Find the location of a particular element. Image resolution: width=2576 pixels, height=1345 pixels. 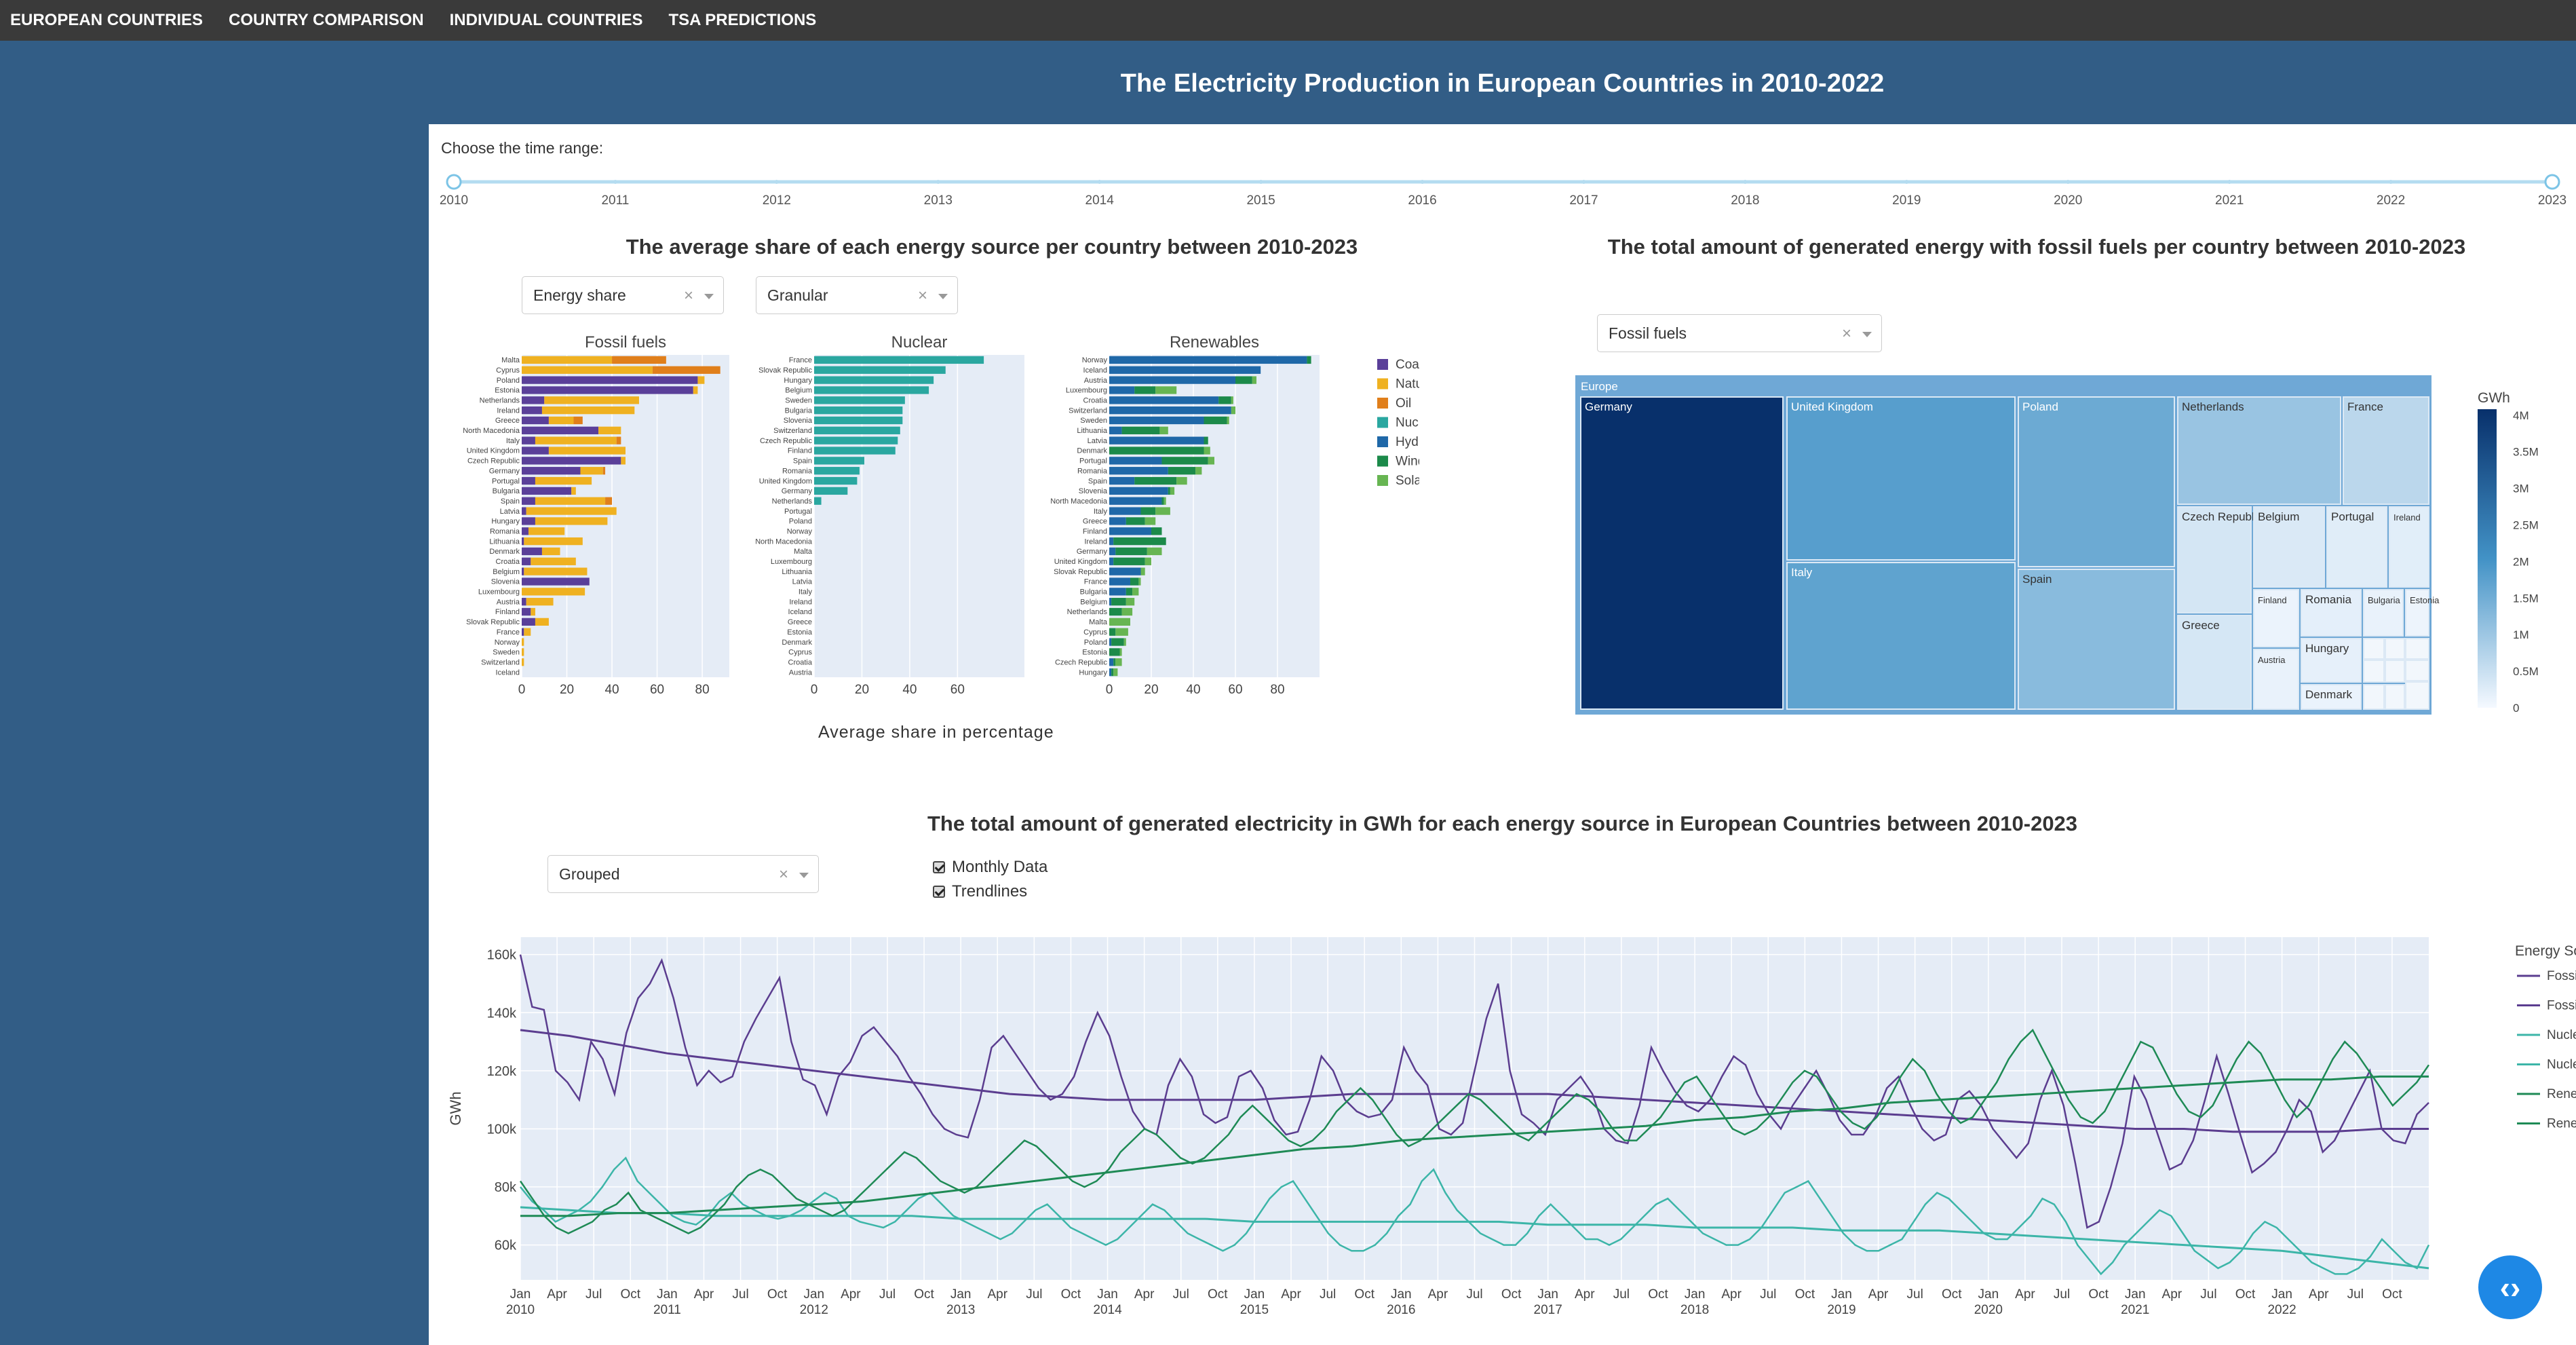

bar-category-label: Portugal is located at coordinates (798, 512).